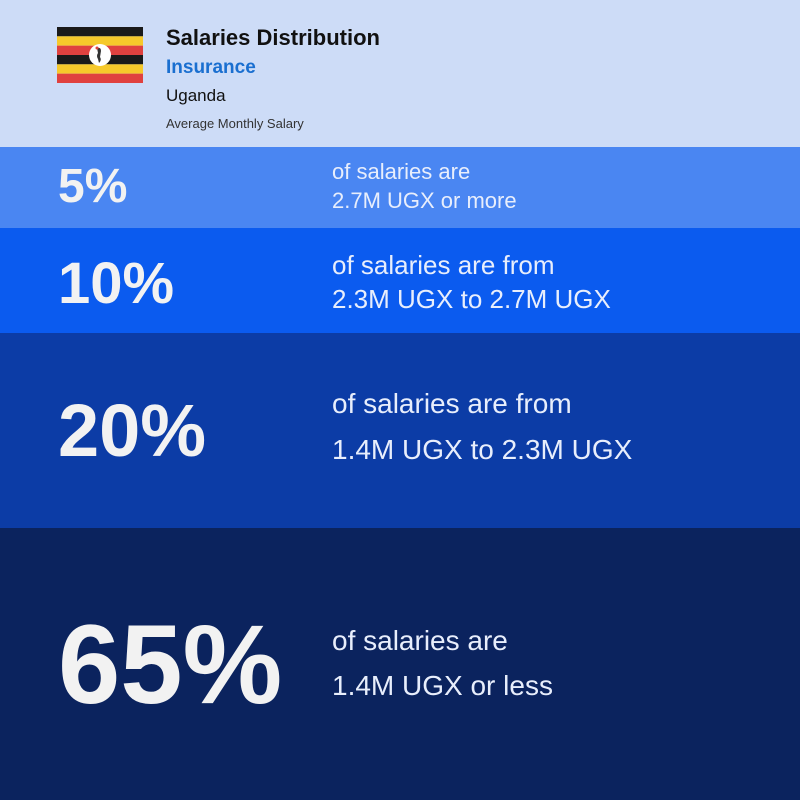 The width and height of the screenshot is (800, 800). Describe the element at coordinates (196, 95) in the screenshot. I see `country: Uganda` at that location.